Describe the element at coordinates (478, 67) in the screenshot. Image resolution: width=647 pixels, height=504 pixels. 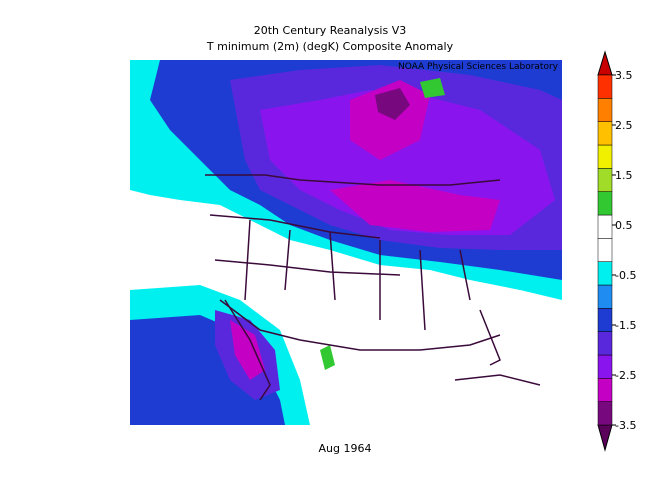
I see `credit: NOAA Physical Sciences Laboratory` at that location.